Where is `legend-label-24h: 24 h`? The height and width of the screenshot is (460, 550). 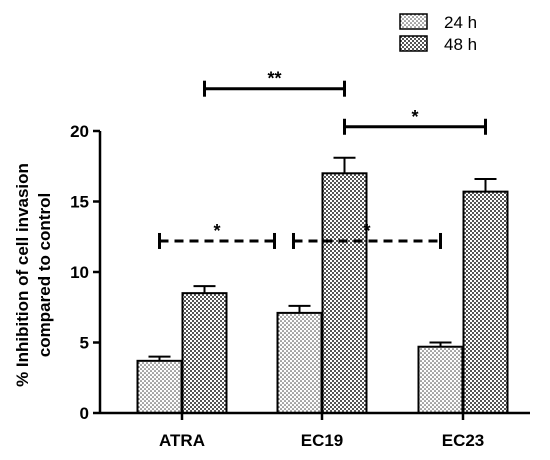
legend-label-24h: 24 h is located at coordinates (460, 22).